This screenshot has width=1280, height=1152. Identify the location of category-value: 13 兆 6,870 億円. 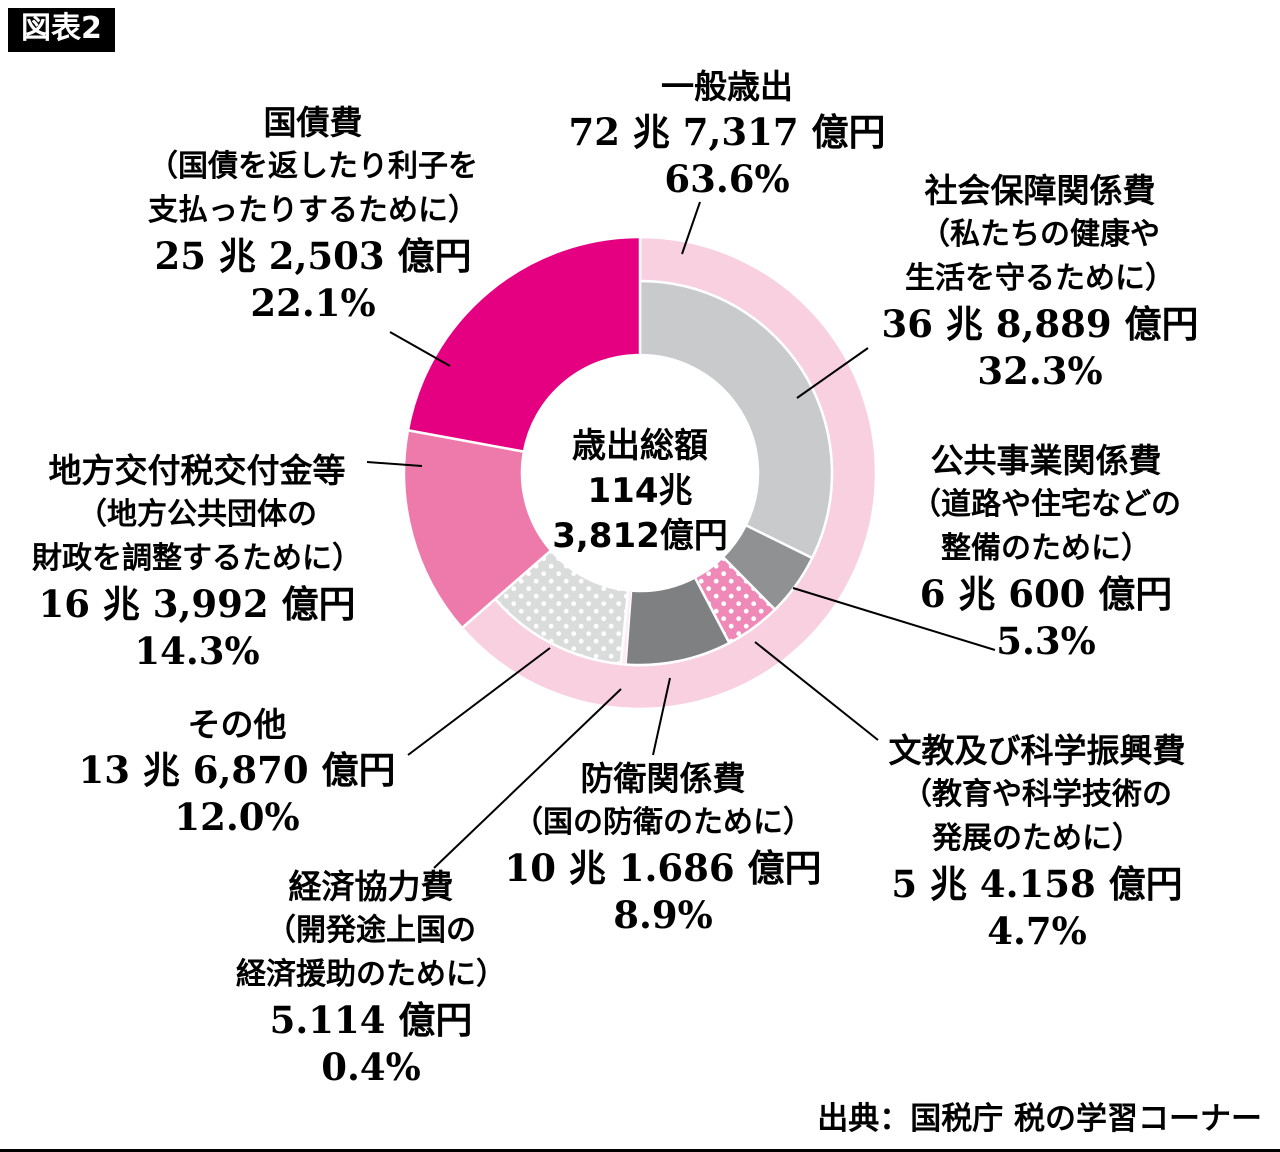
(237, 770).